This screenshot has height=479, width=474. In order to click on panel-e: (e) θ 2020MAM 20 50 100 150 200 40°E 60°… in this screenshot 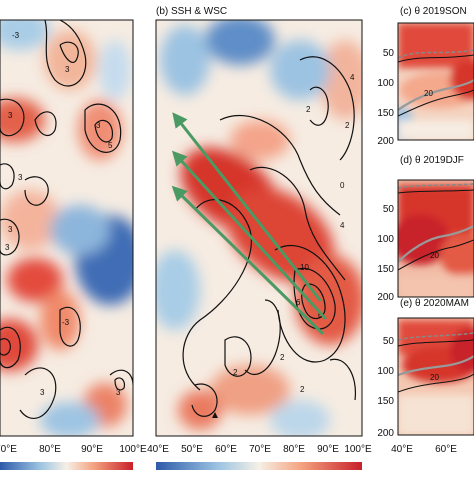, I will do `click(425, 376)`.